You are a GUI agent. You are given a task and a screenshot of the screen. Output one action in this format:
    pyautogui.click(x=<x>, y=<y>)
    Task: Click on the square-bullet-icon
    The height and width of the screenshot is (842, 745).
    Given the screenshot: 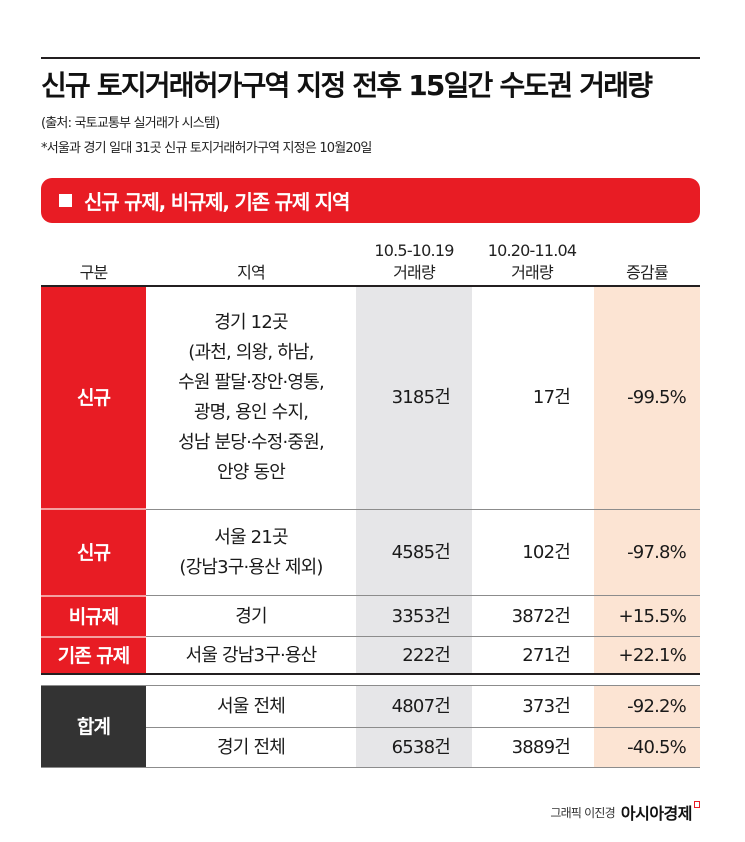 What is the action you would take?
    pyautogui.click(x=65, y=200)
    